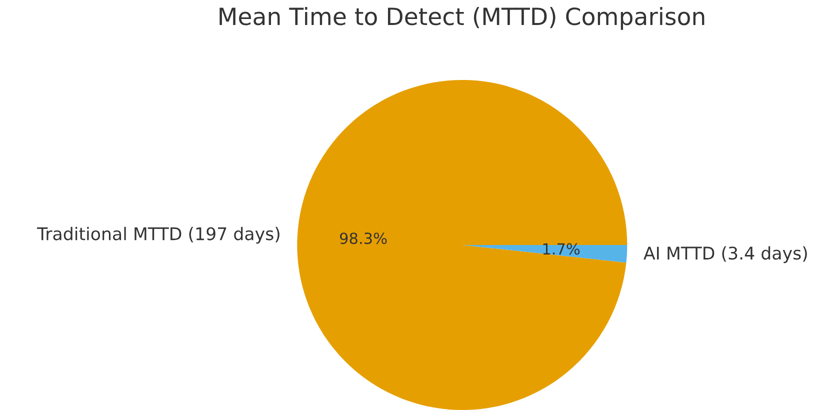 The height and width of the screenshot is (410, 832). I want to click on data-label: 1.7%, so click(561, 249).